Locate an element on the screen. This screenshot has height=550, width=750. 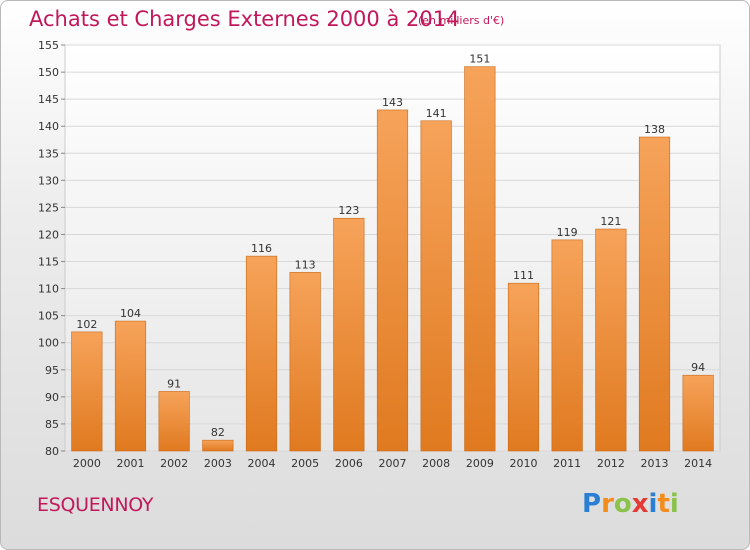
bar-2004 is located at coordinates (261, 353).